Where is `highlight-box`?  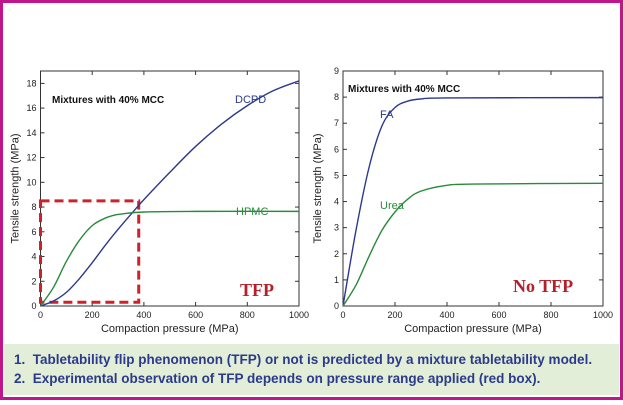
highlight-box is located at coordinates (90, 251).